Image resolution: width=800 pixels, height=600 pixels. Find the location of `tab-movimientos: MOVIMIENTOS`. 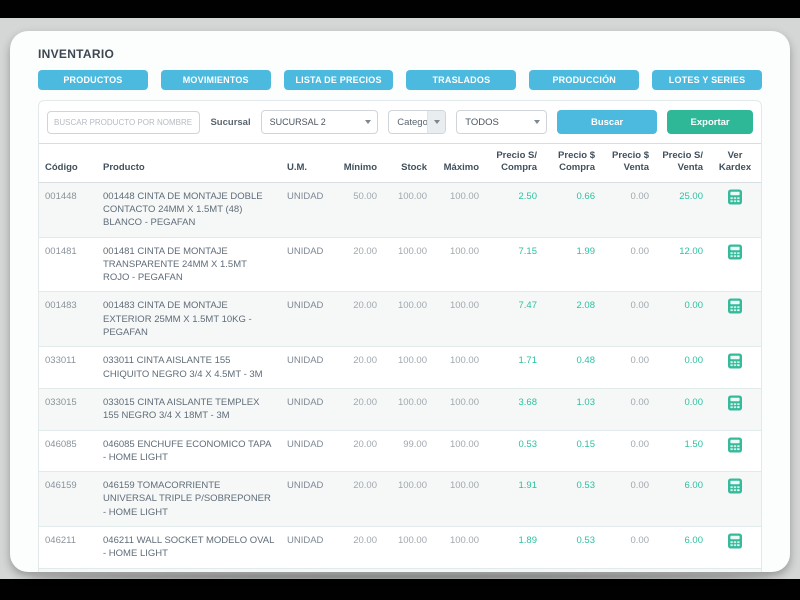

tab-movimientos: MOVIMIENTOS is located at coordinates (215, 80).